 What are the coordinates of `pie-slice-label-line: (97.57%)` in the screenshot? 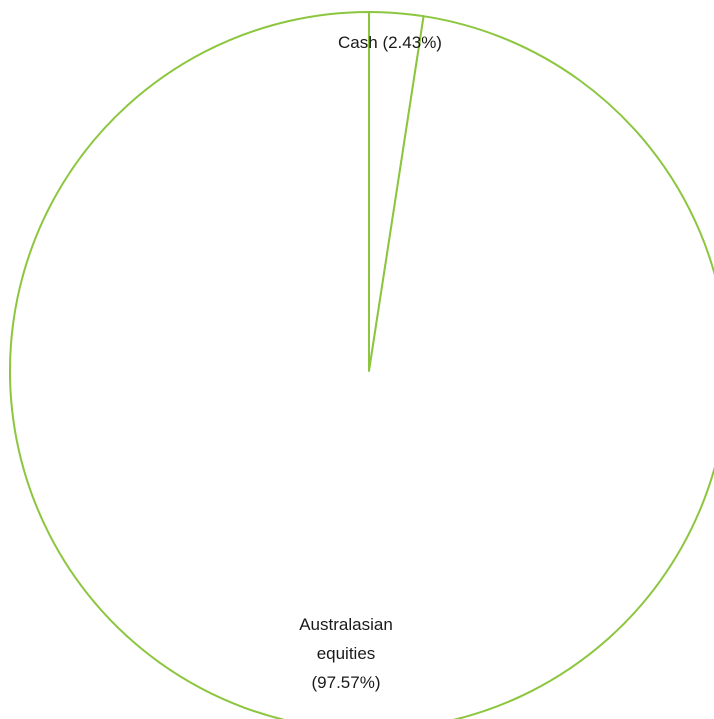 It's located at (346, 682).